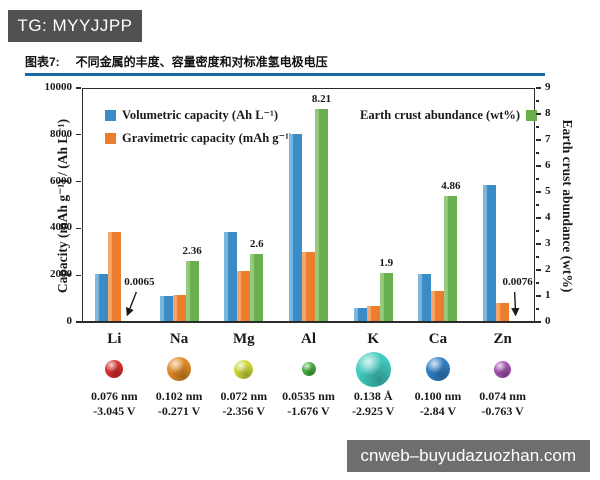 This screenshot has width=600, height=480. What do you see at coordinates (192, 250) in the screenshot?
I see `bar-value-label-na: 2.36` at bounding box center [192, 250].